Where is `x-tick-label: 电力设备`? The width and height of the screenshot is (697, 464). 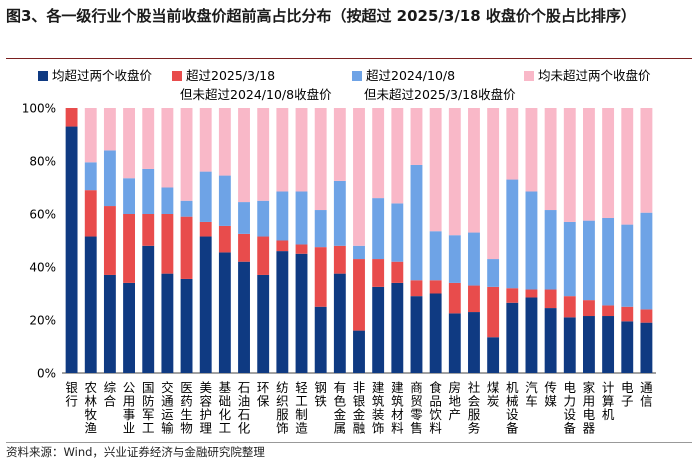
x-tick-label: 电力设备 is located at coordinates (570, 408).